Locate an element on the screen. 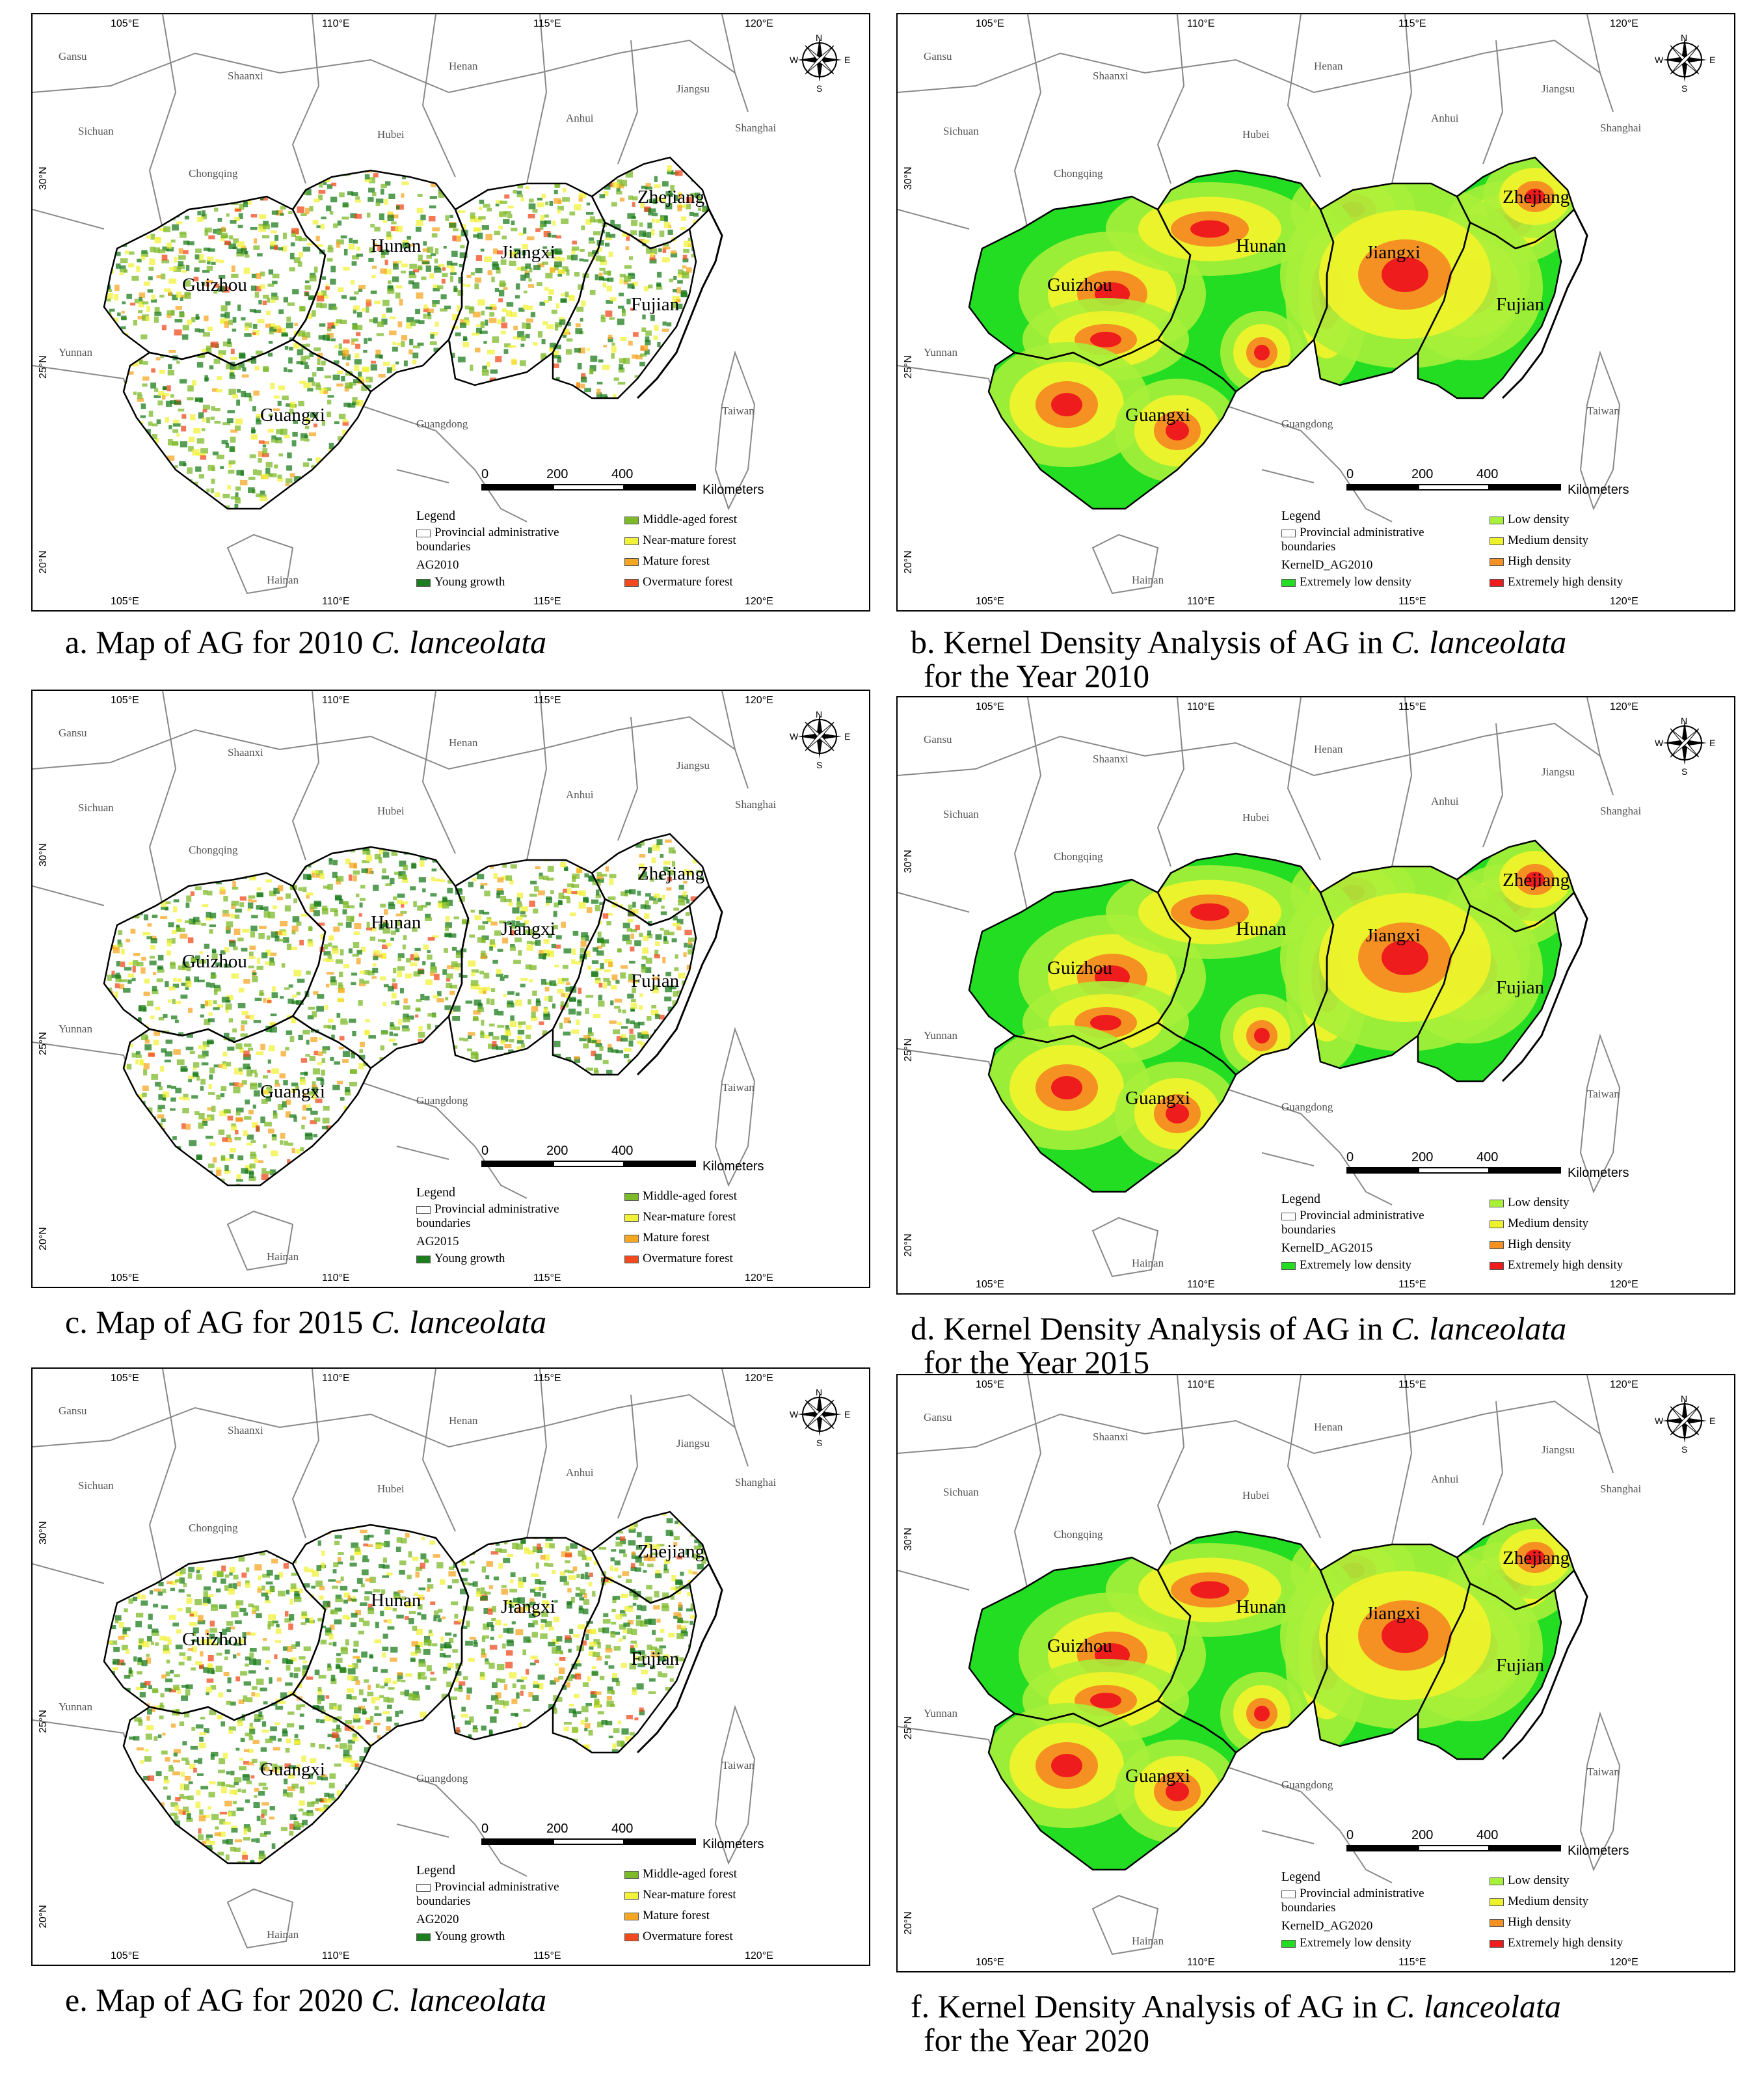  legend-year-title: AG2020 is located at coordinates (437, 1919).